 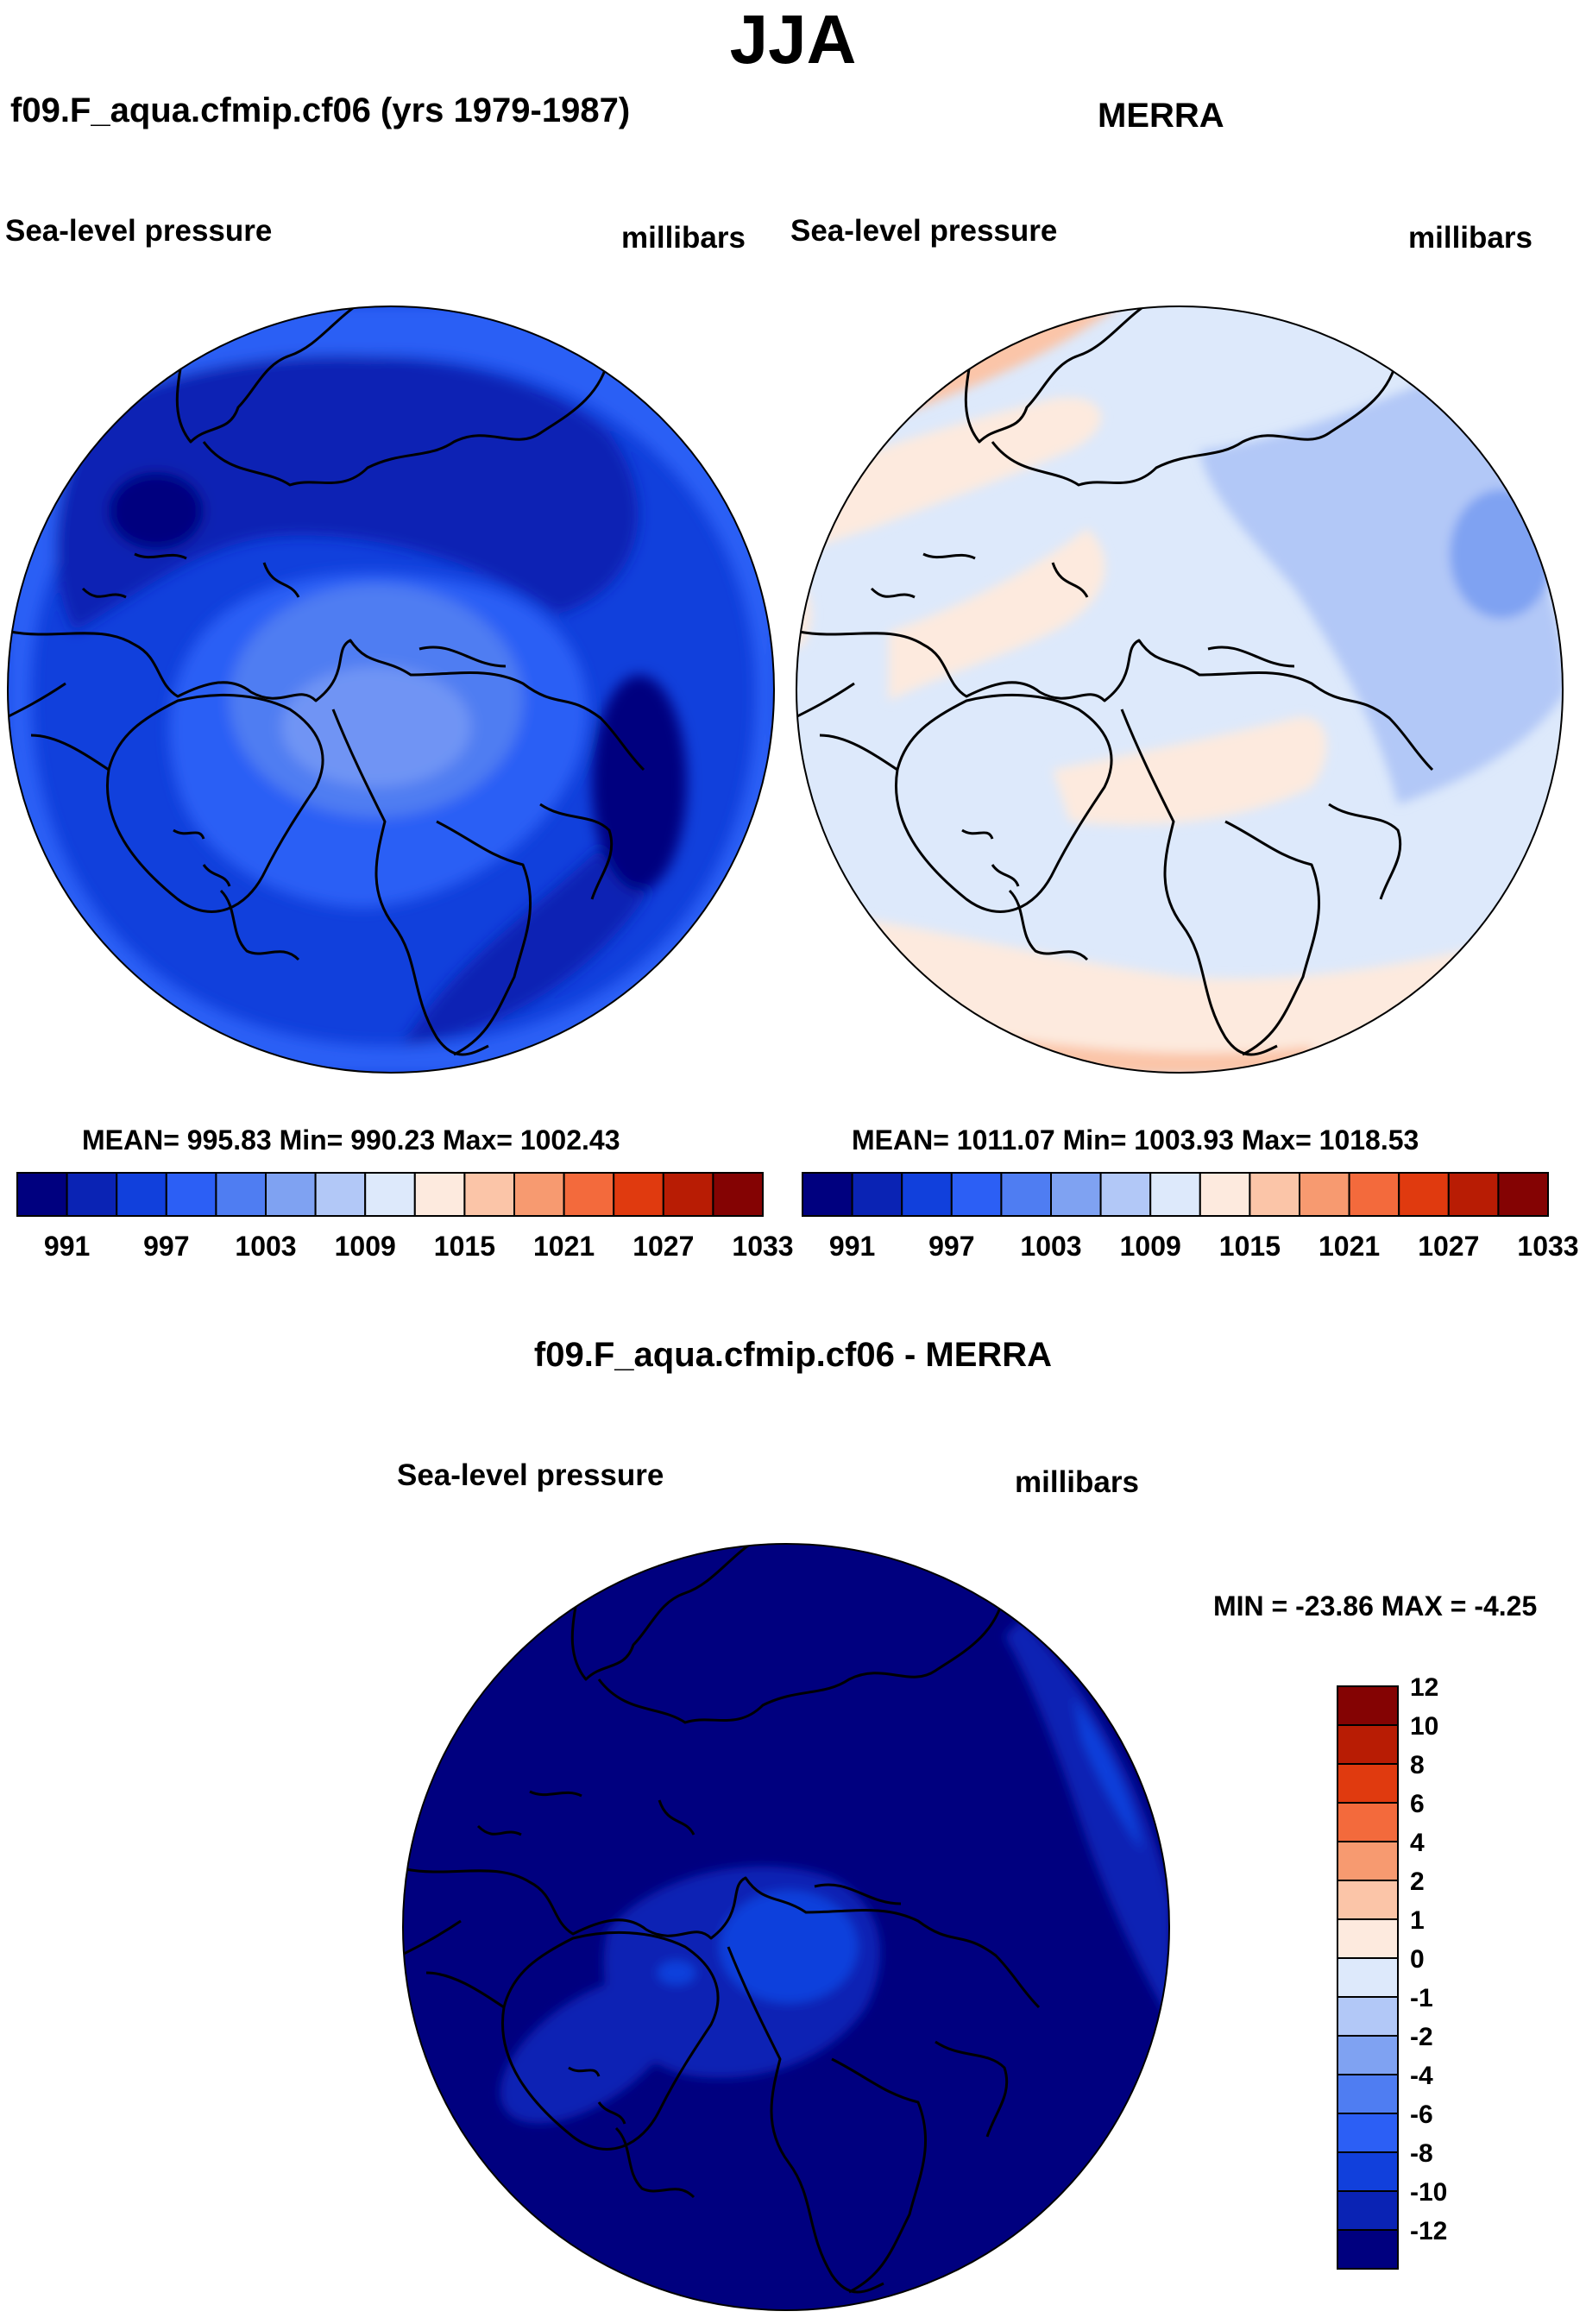 What do you see at coordinates (1417, 1843) in the screenshot?
I see `diff-colorbar-tick-label: 4` at bounding box center [1417, 1843].